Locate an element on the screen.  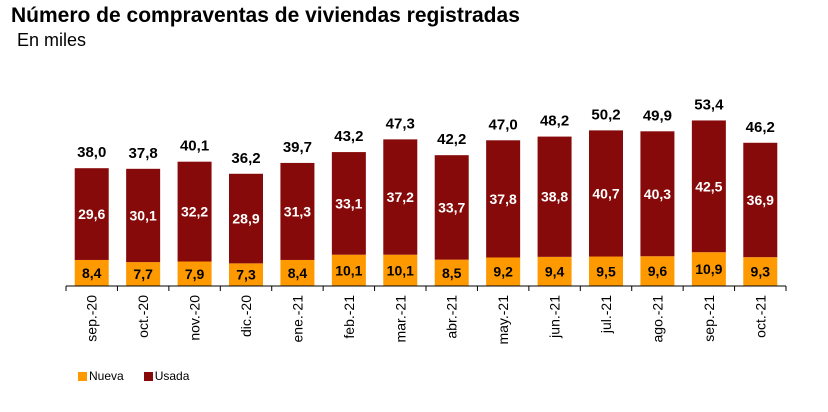
data-label-nueva: 9,3 is located at coordinates (761, 272).